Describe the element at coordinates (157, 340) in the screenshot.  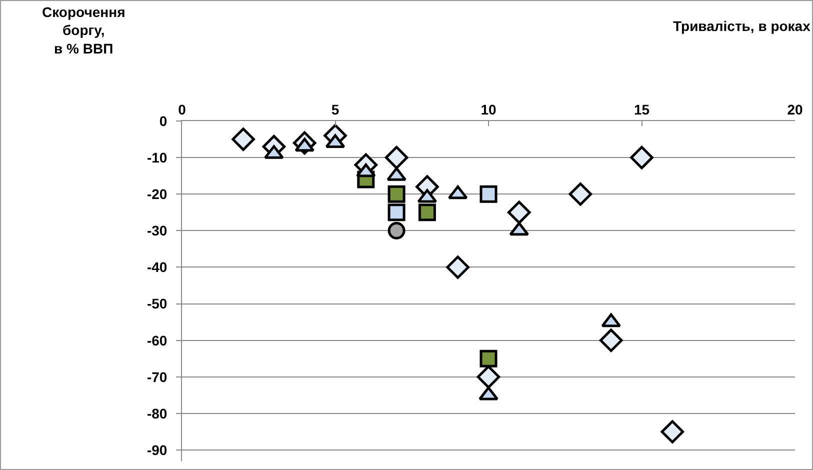
I see `y-tick-label: -60` at that location.